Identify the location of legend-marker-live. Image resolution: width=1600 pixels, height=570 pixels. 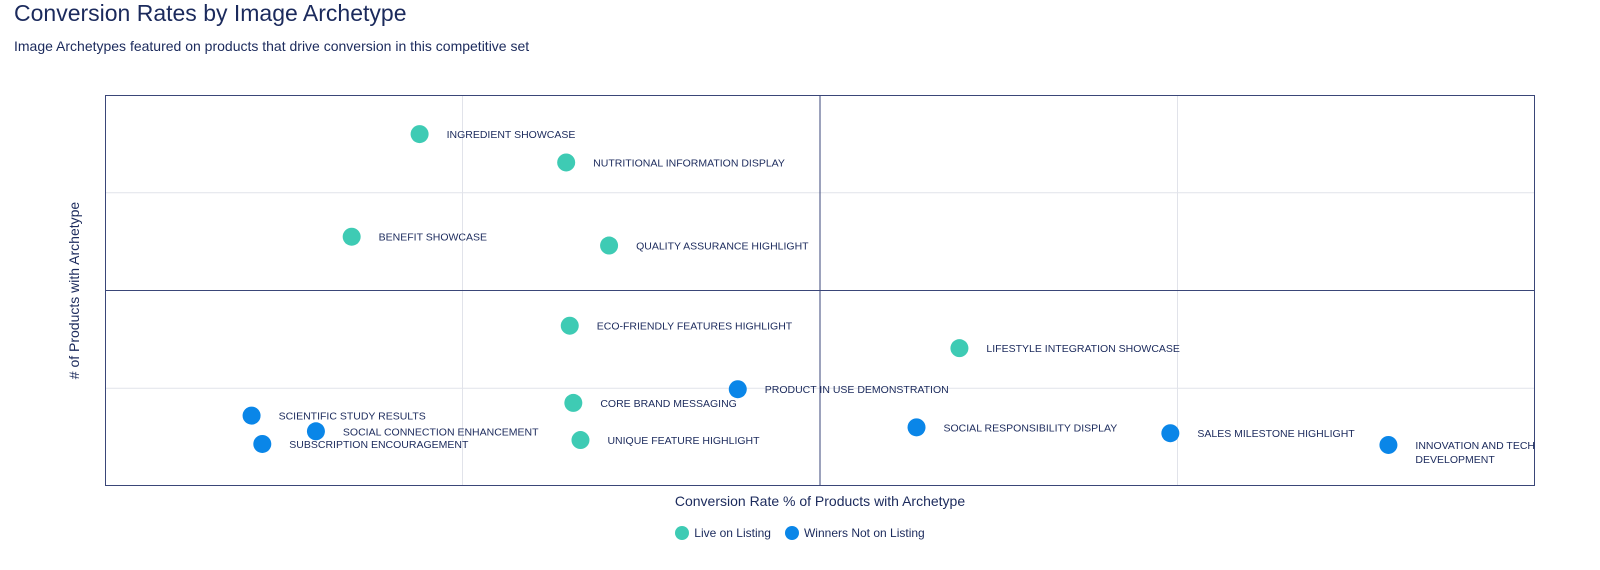
(682, 533).